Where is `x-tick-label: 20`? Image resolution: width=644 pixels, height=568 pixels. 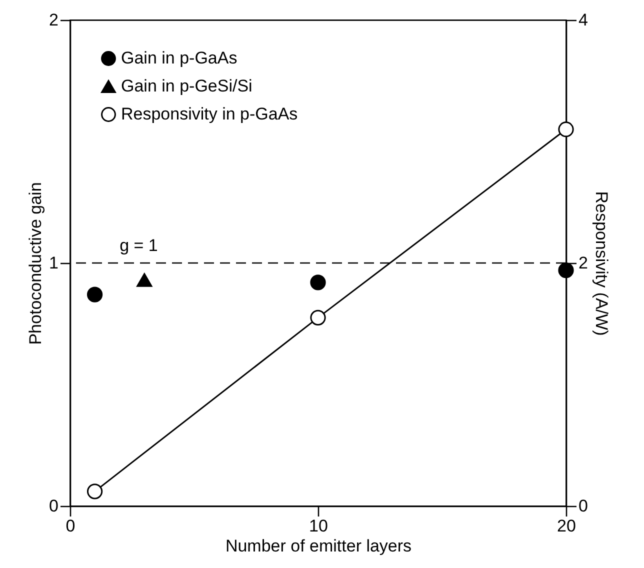
x-tick-label: 20 is located at coordinates (566, 526).